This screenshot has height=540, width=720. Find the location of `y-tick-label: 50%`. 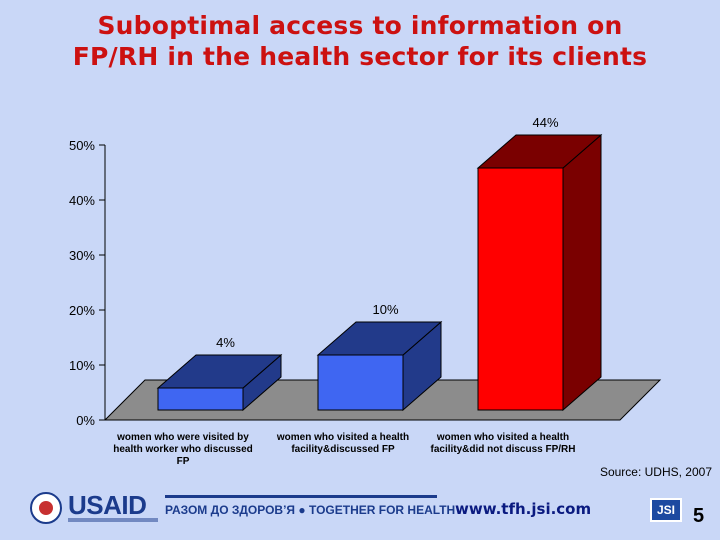

y-tick-label: 50% is located at coordinates (82, 145).